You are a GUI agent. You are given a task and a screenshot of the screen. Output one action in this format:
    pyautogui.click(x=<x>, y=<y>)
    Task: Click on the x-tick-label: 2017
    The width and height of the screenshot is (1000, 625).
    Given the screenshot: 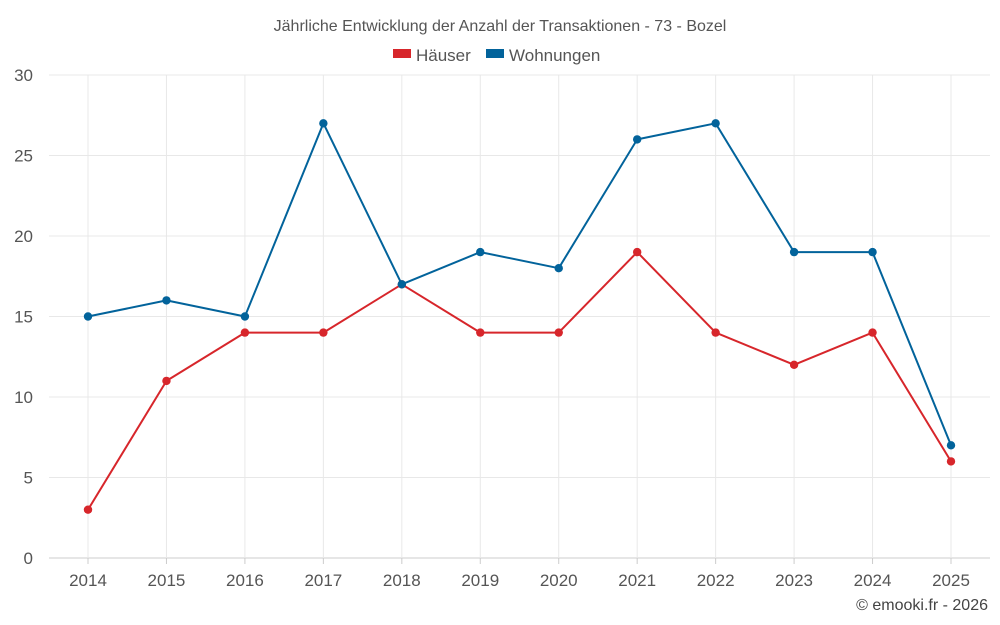 What is the action you would take?
    pyautogui.click(x=323, y=580)
    